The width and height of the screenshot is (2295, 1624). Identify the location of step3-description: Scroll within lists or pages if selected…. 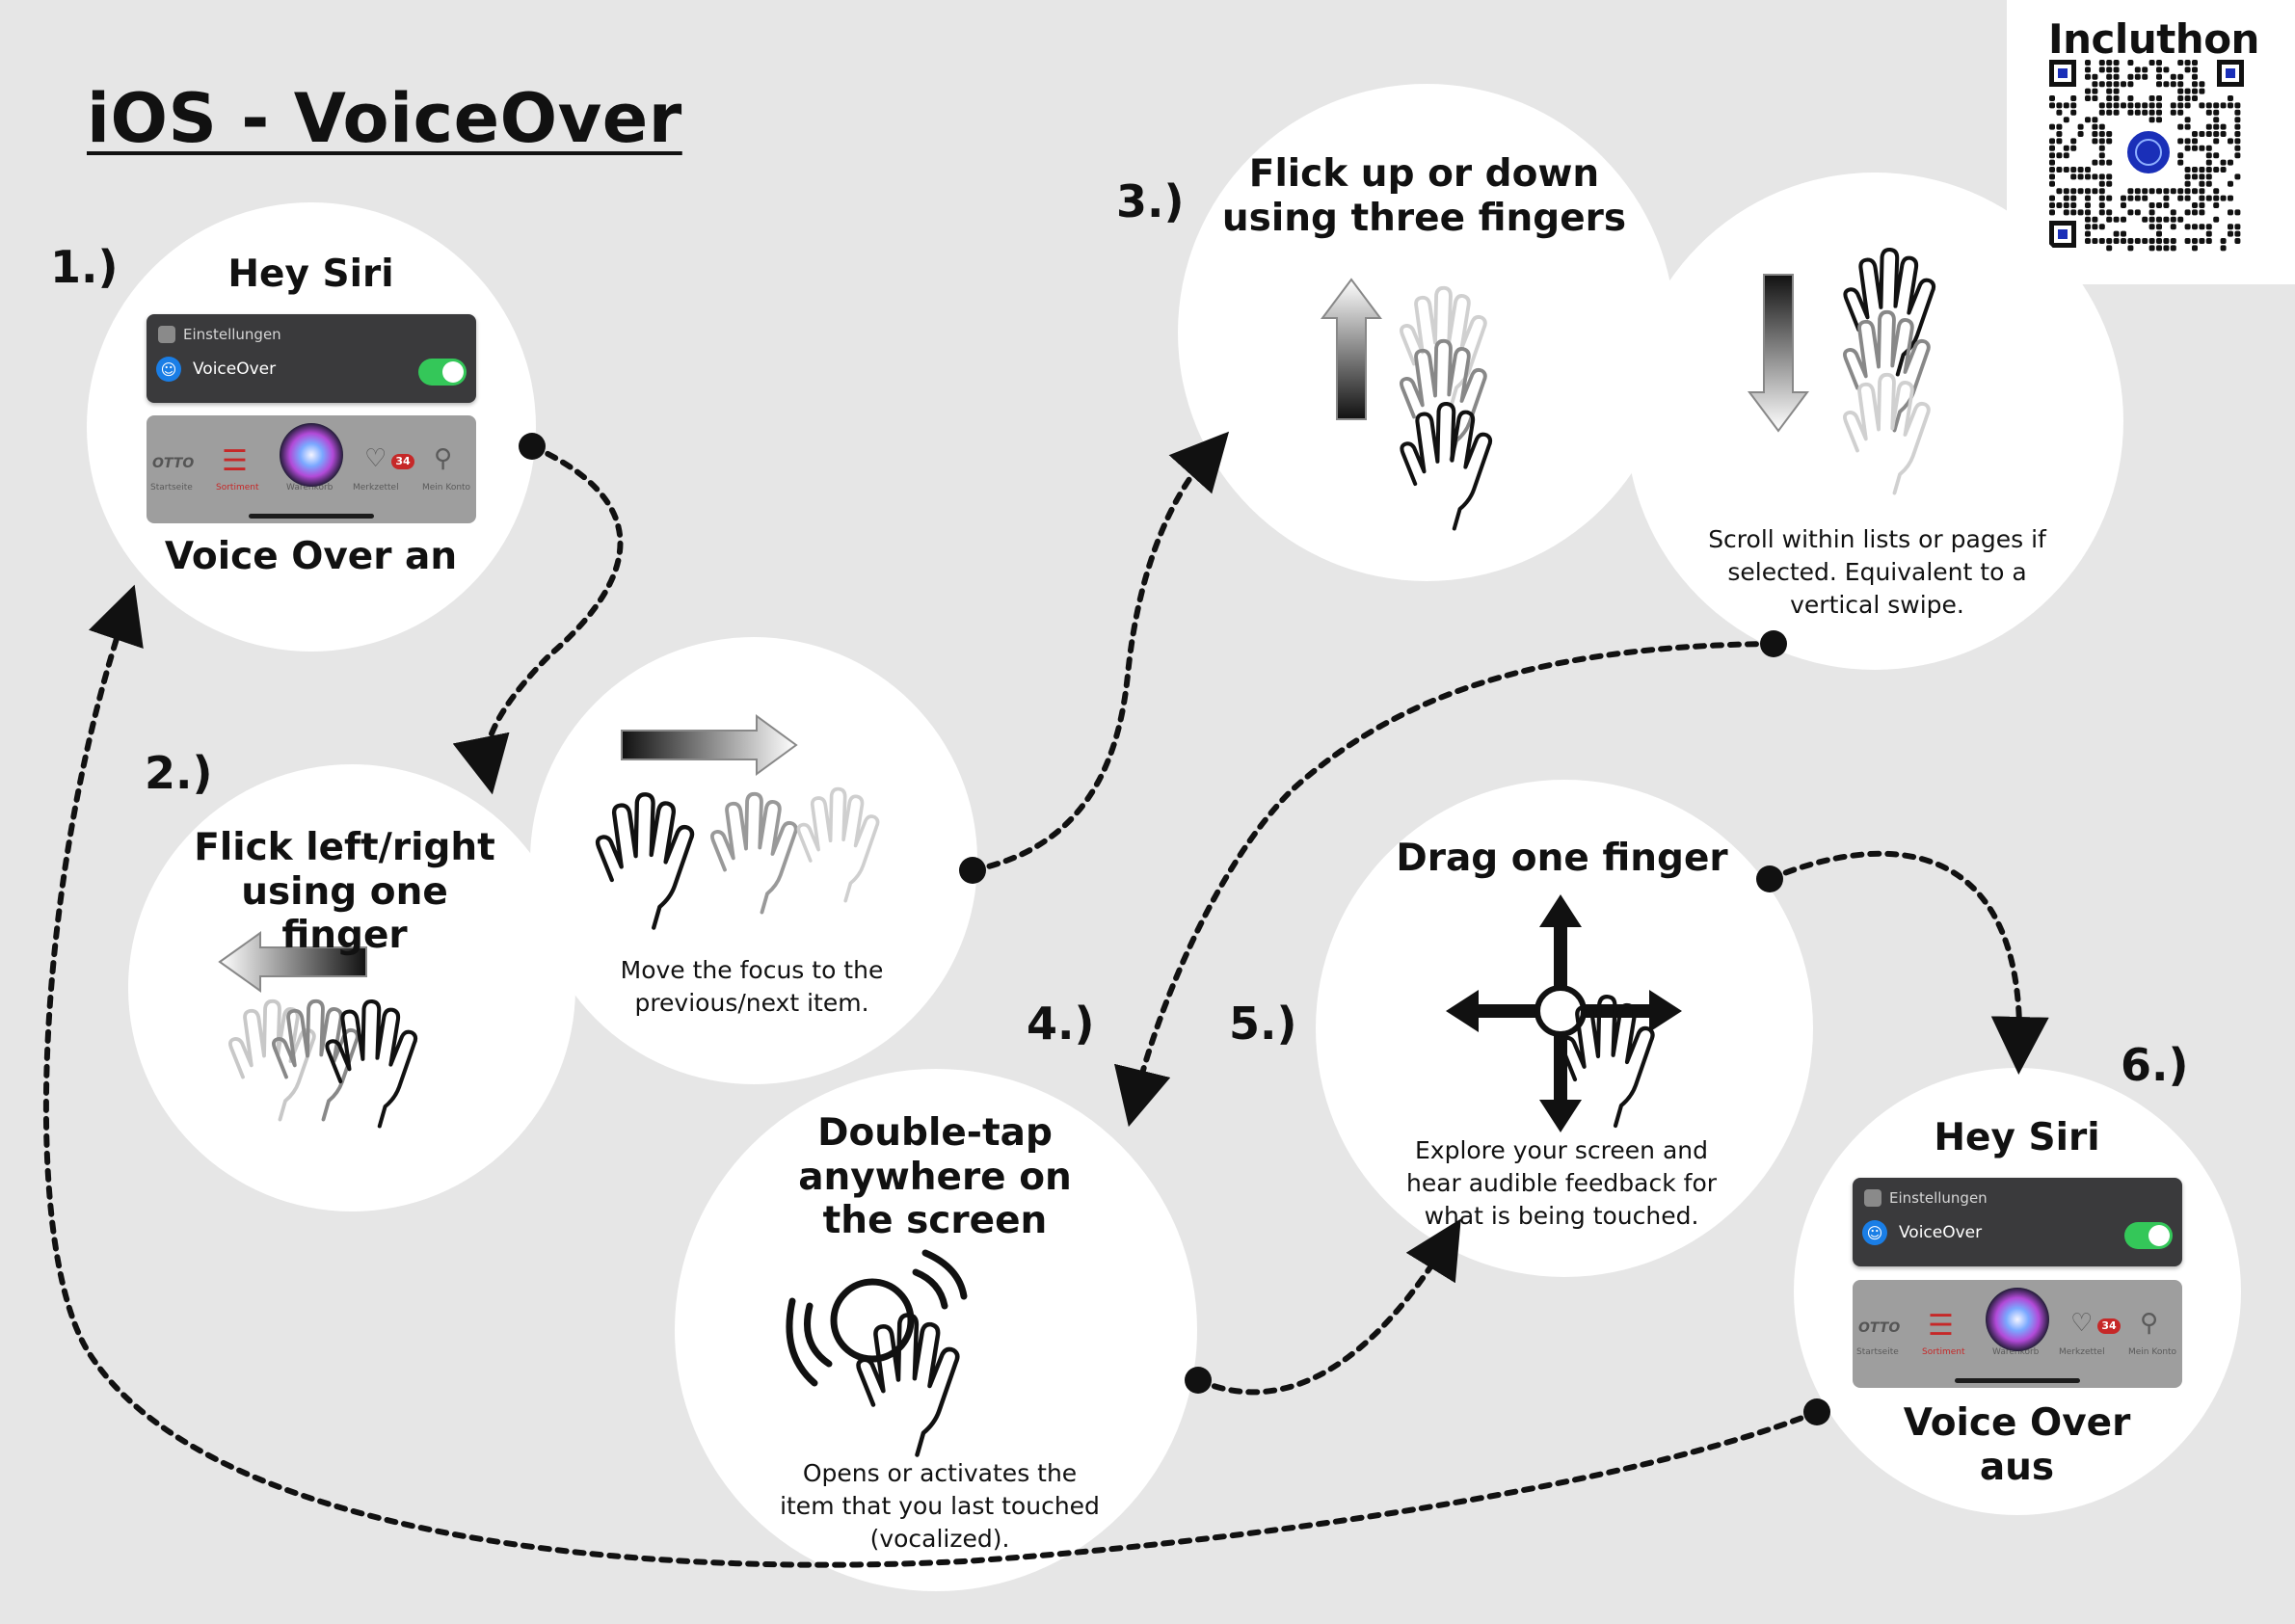
(1877, 572).